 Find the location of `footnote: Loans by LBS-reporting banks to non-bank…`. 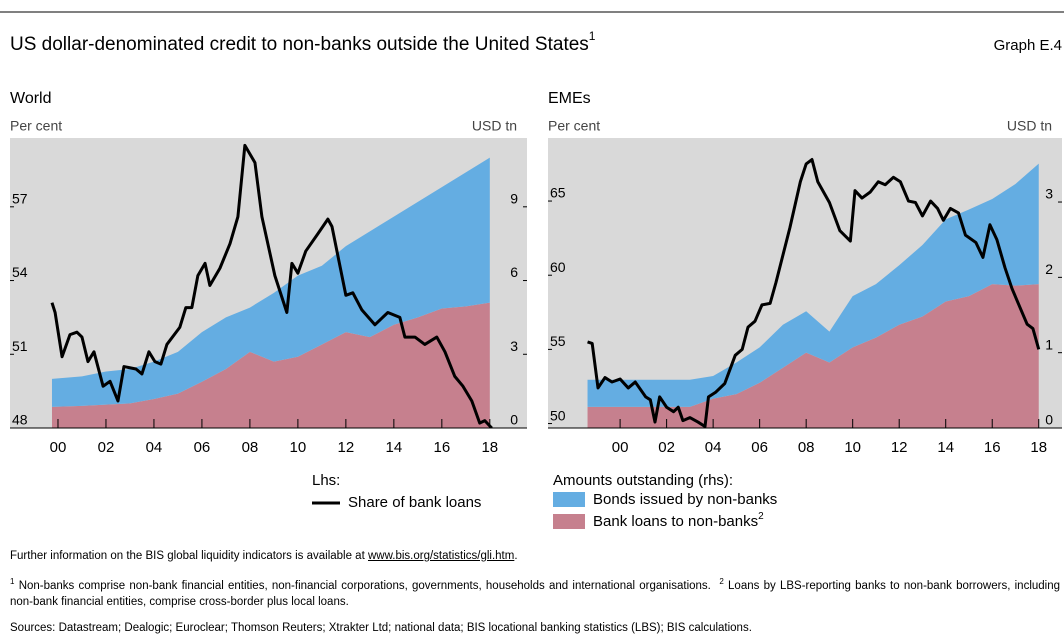

footnote: Loans by LBS-reporting banks to non-bank… is located at coordinates (535, 593).